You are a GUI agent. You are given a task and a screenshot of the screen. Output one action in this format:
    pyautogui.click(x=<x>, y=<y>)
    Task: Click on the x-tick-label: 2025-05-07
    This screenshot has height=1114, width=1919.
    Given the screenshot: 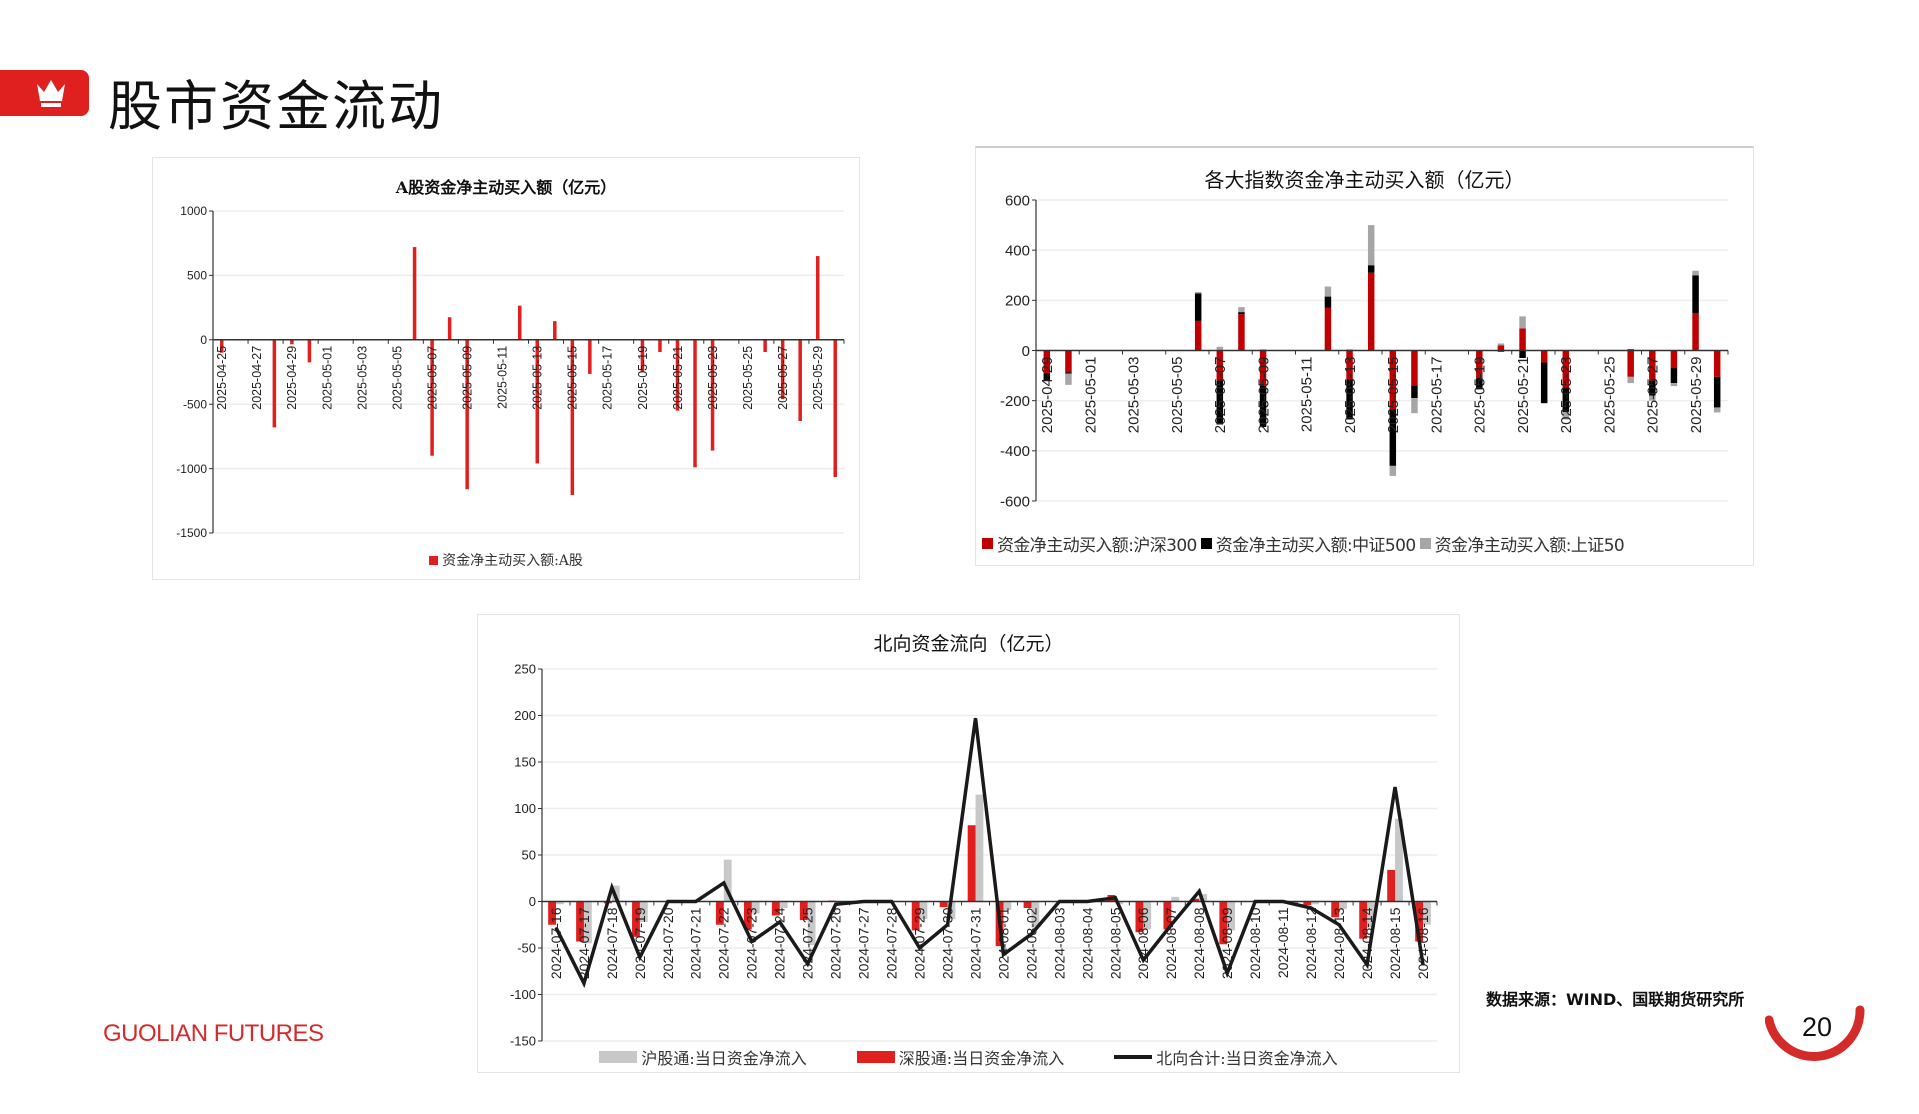 What is the action you would take?
    pyautogui.click(x=432, y=378)
    